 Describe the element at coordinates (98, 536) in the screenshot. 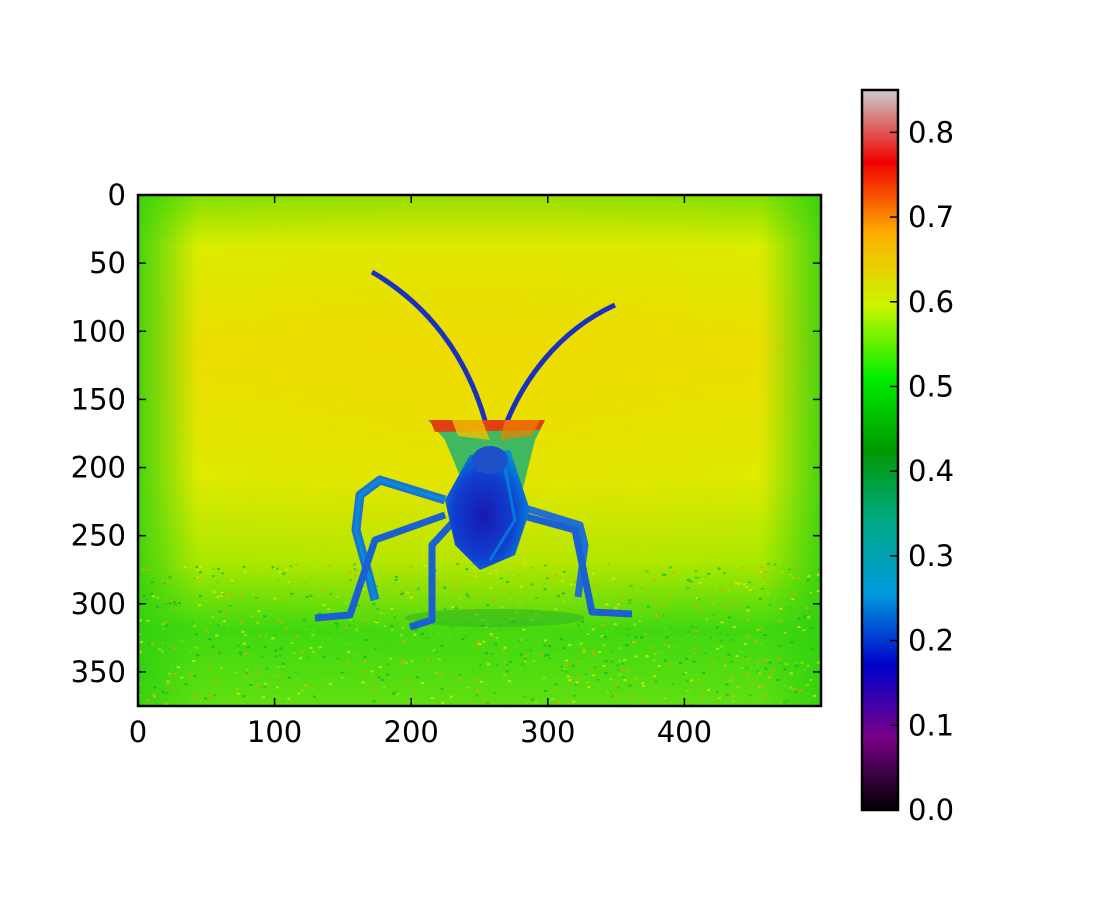

I see `y-tick-label: 250` at that location.